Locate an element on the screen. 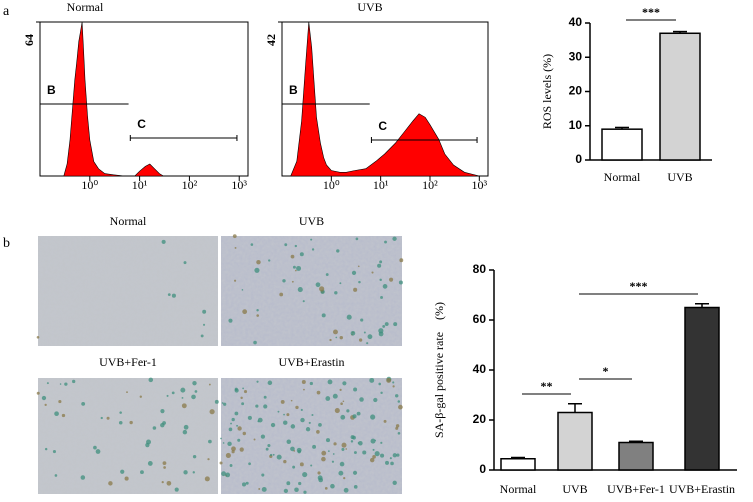  x-tick-label: UVB is located at coordinates (574, 489).